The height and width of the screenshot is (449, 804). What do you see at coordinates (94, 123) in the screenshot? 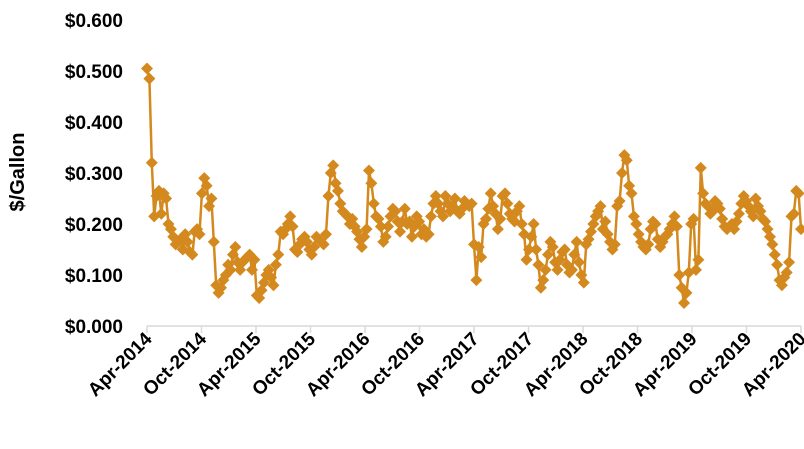
I see `y-tick-label: $0.400` at bounding box center [94, 123].